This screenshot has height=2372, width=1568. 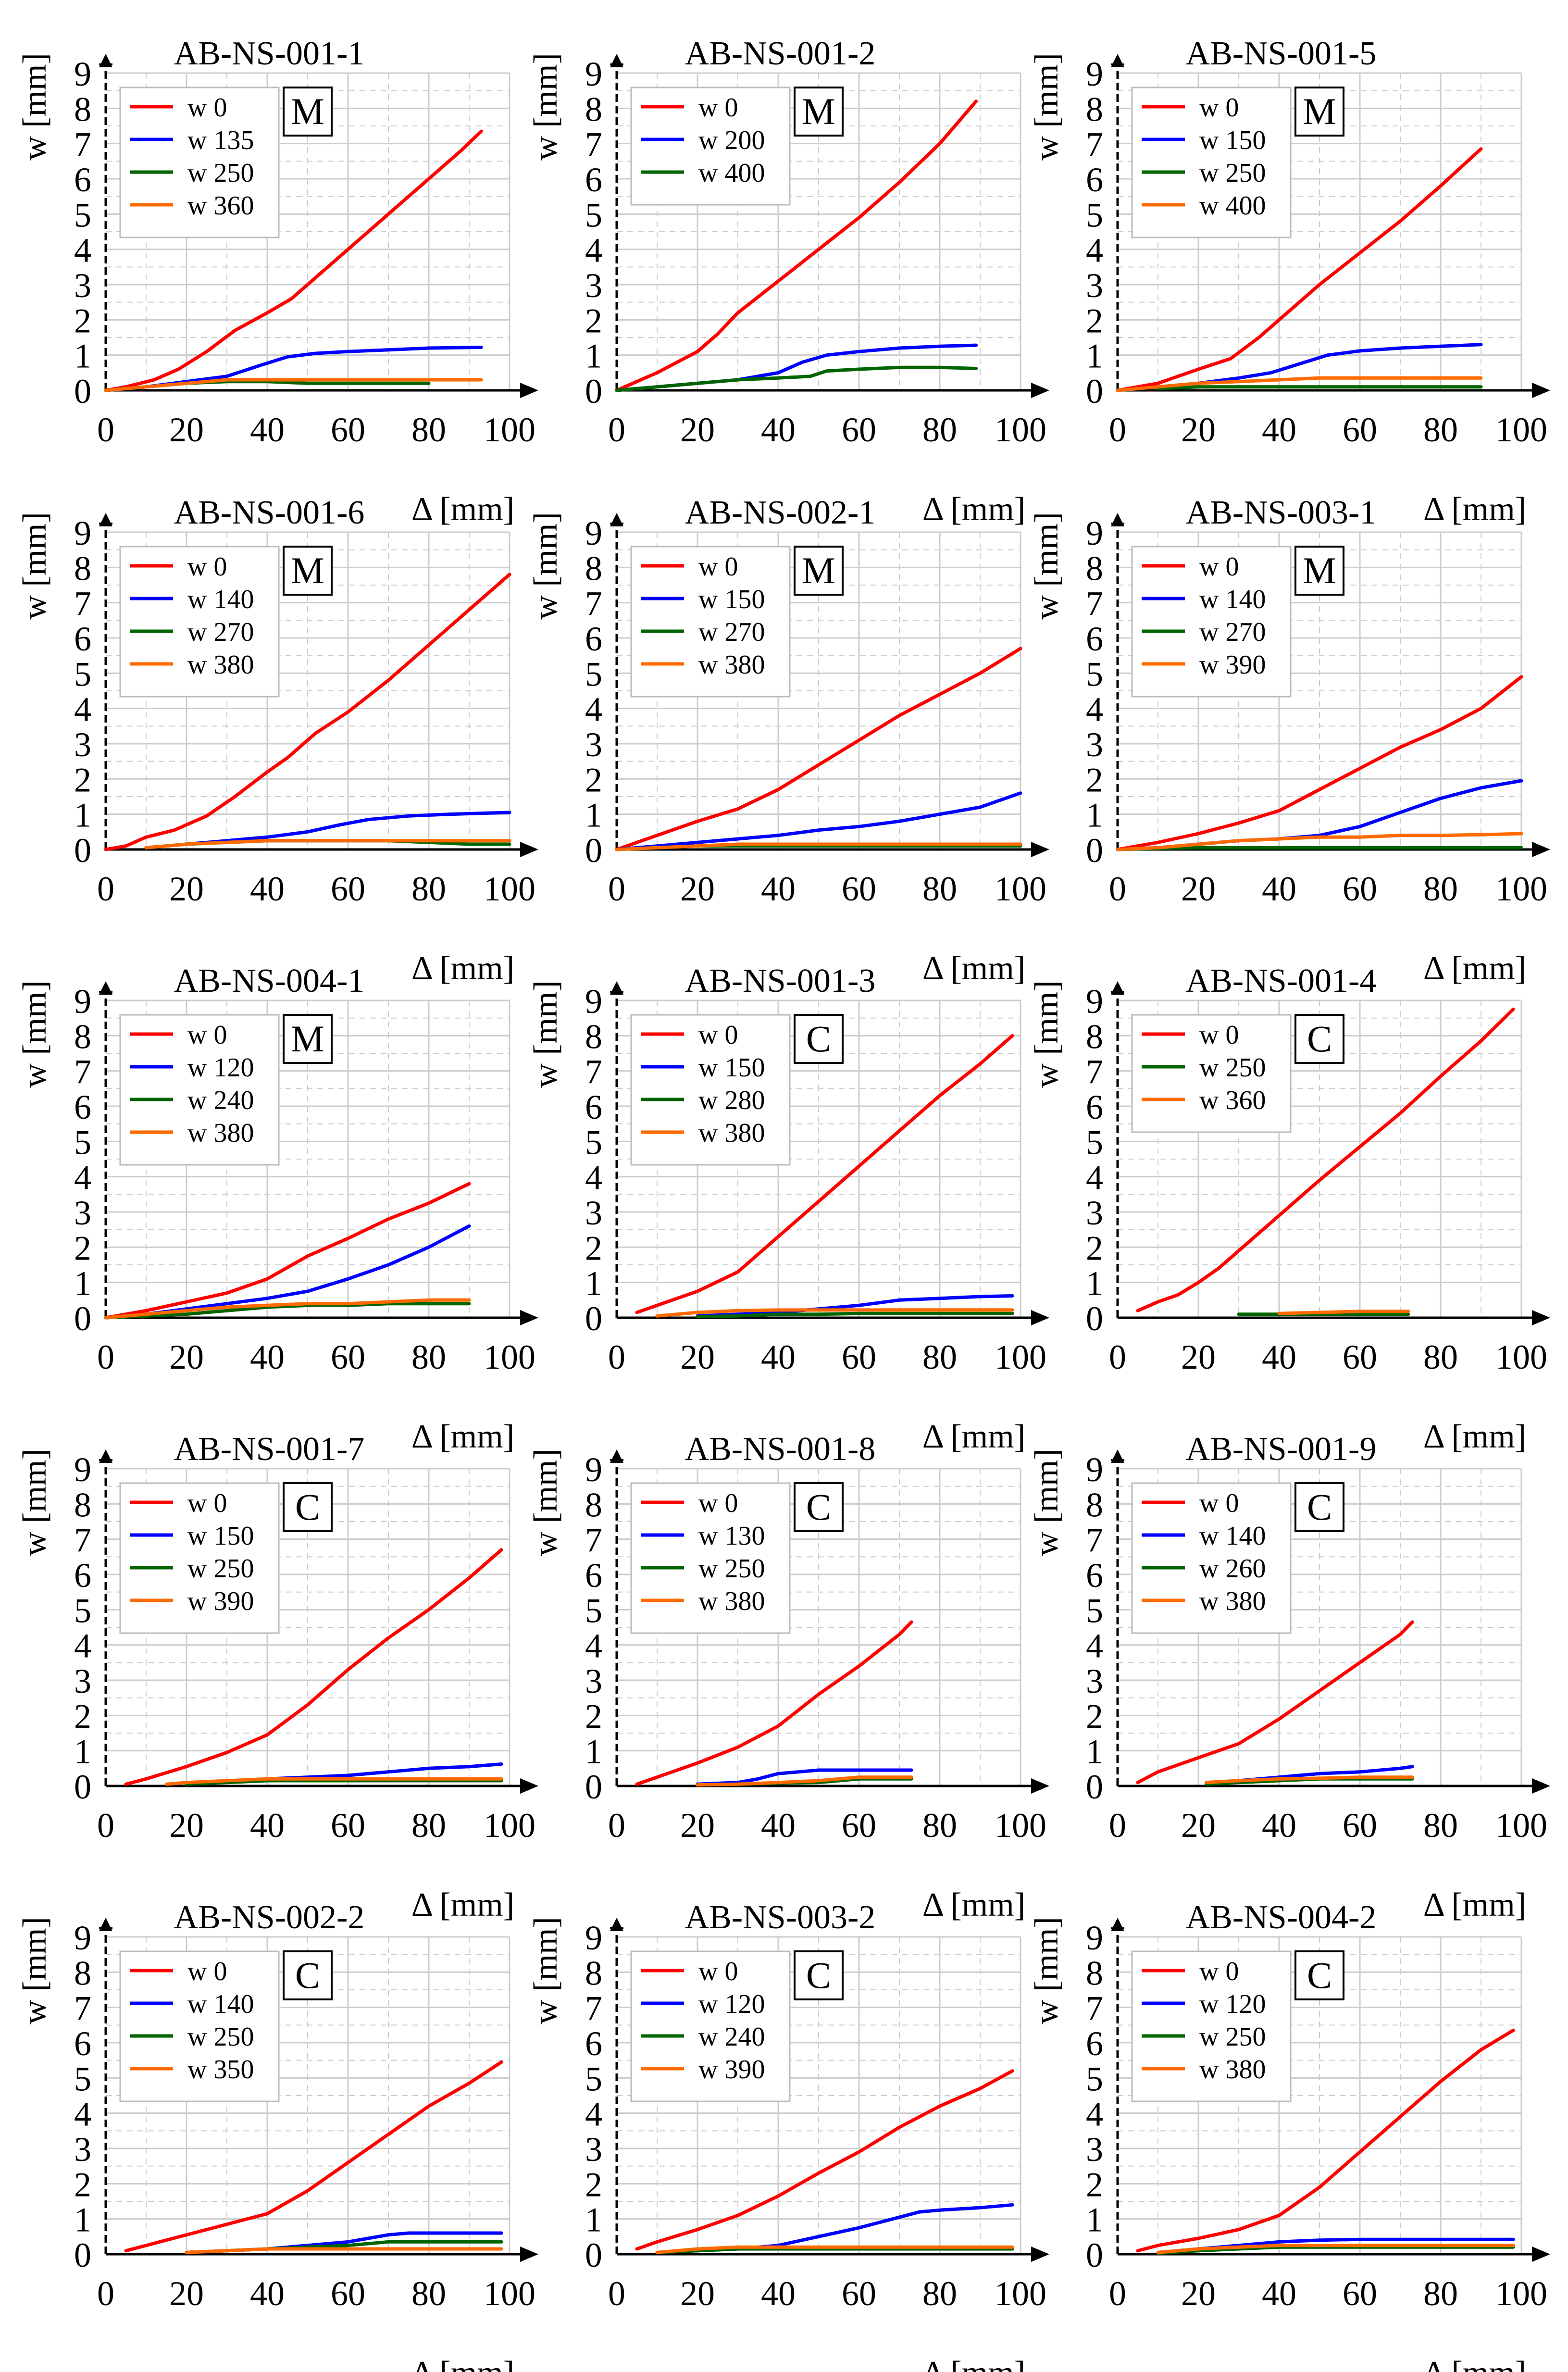 What do you see at coordinates (220, 1101) in the screenshot?
I see `legend-label: w 240` at bounding box center [220, 1101].